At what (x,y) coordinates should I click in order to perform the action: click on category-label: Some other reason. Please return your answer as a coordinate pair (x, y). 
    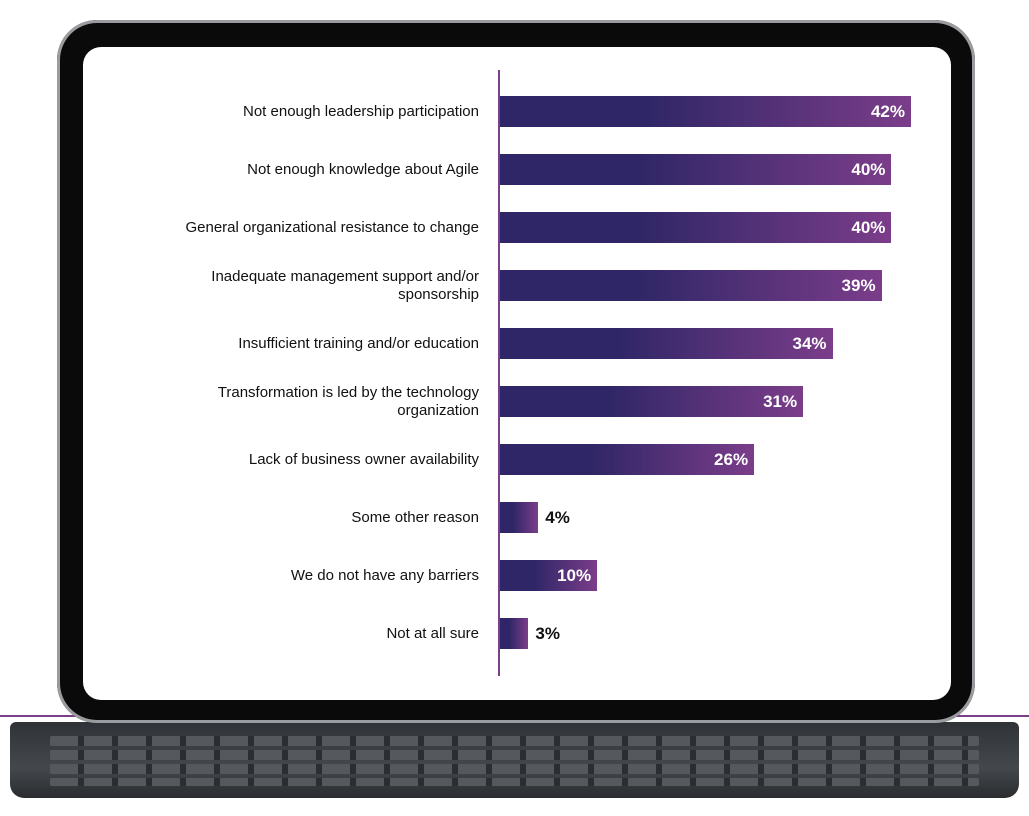
    Looking at the image, I should click on (415, 517).